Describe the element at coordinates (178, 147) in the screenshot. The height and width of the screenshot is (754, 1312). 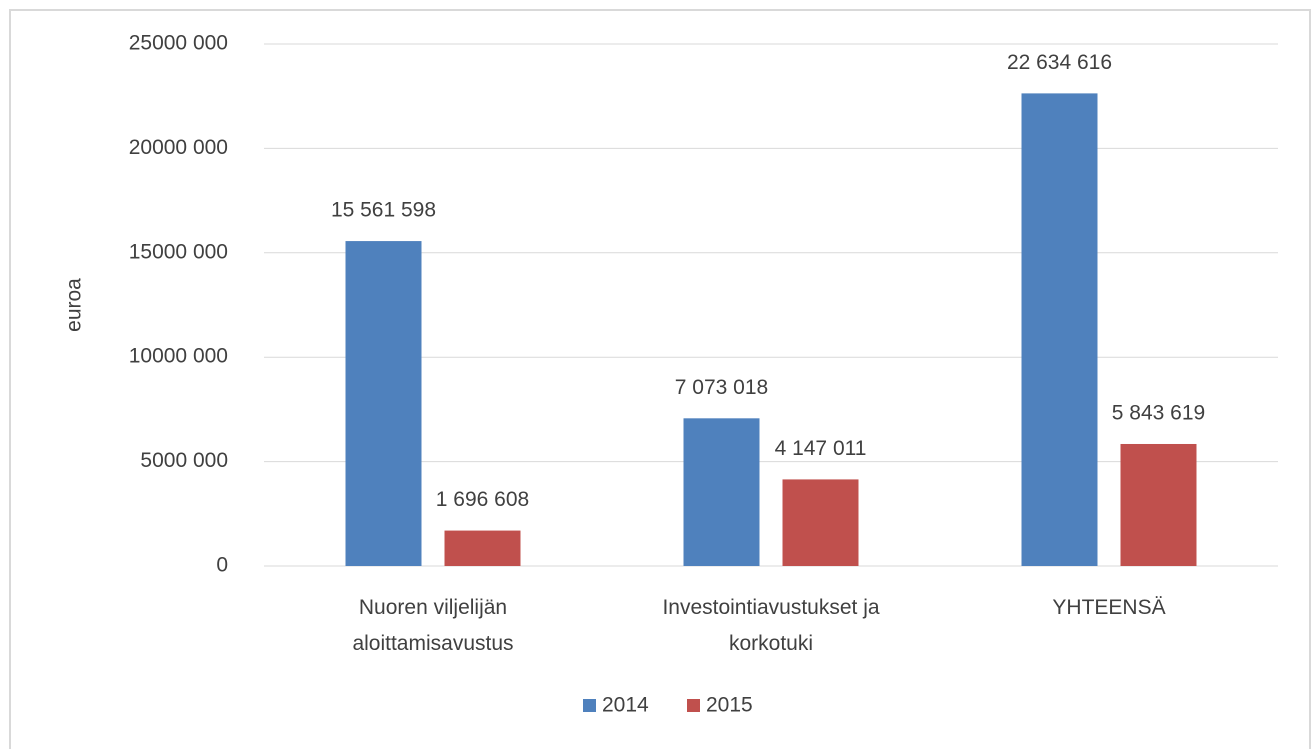
I see `y-tick-label: 20000 000` at that location.